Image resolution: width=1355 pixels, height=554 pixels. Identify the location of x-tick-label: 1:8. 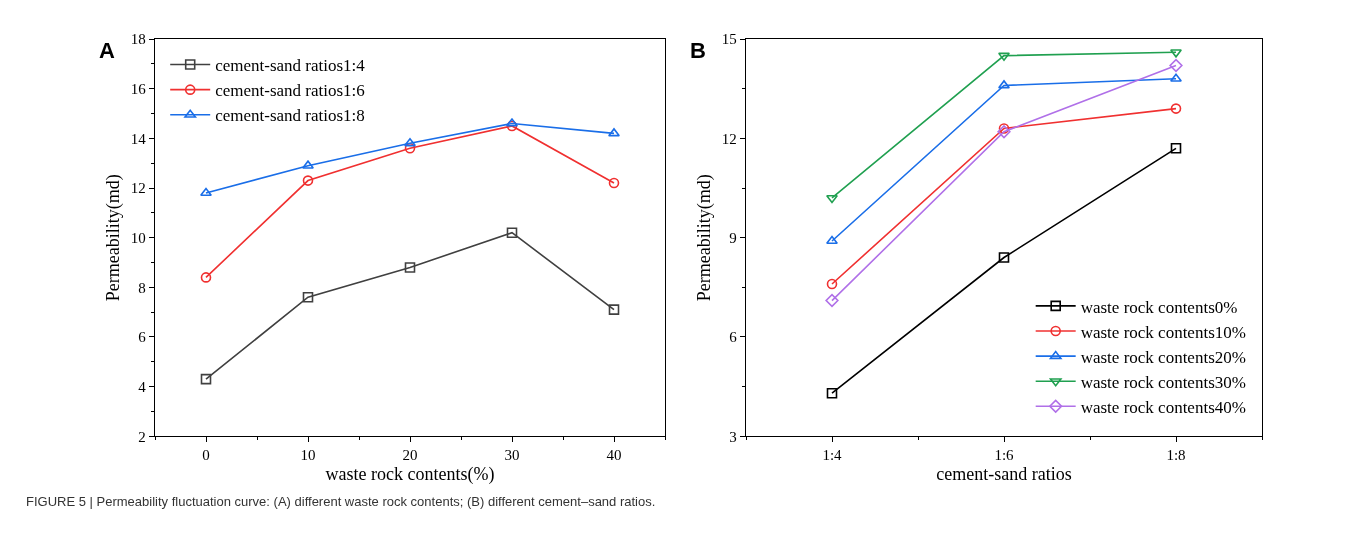
(1176, 455).